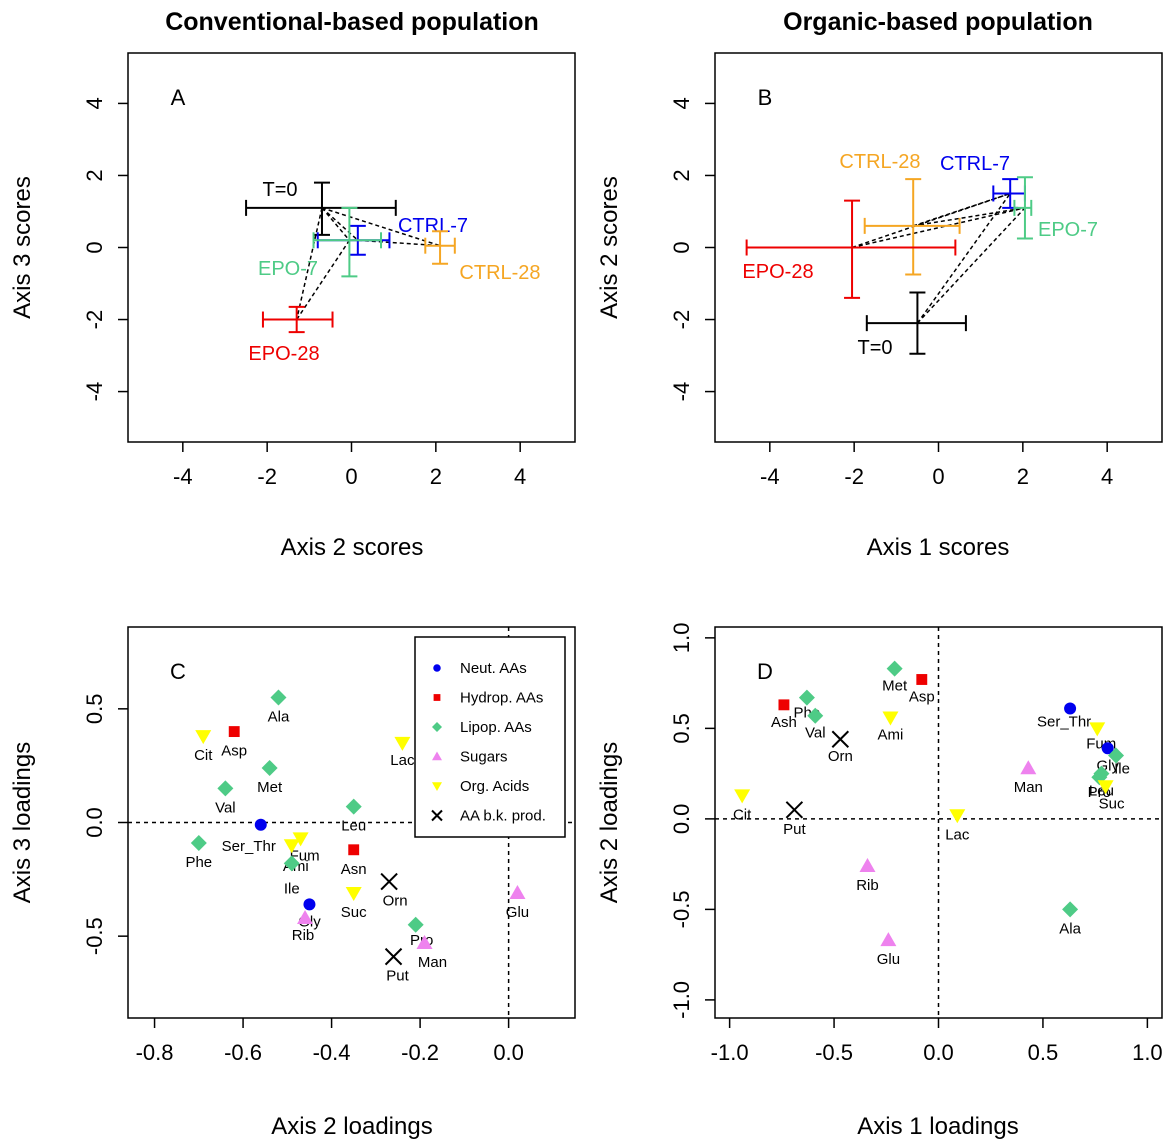  I want to click on data-point: Leu, so click(353, 816).